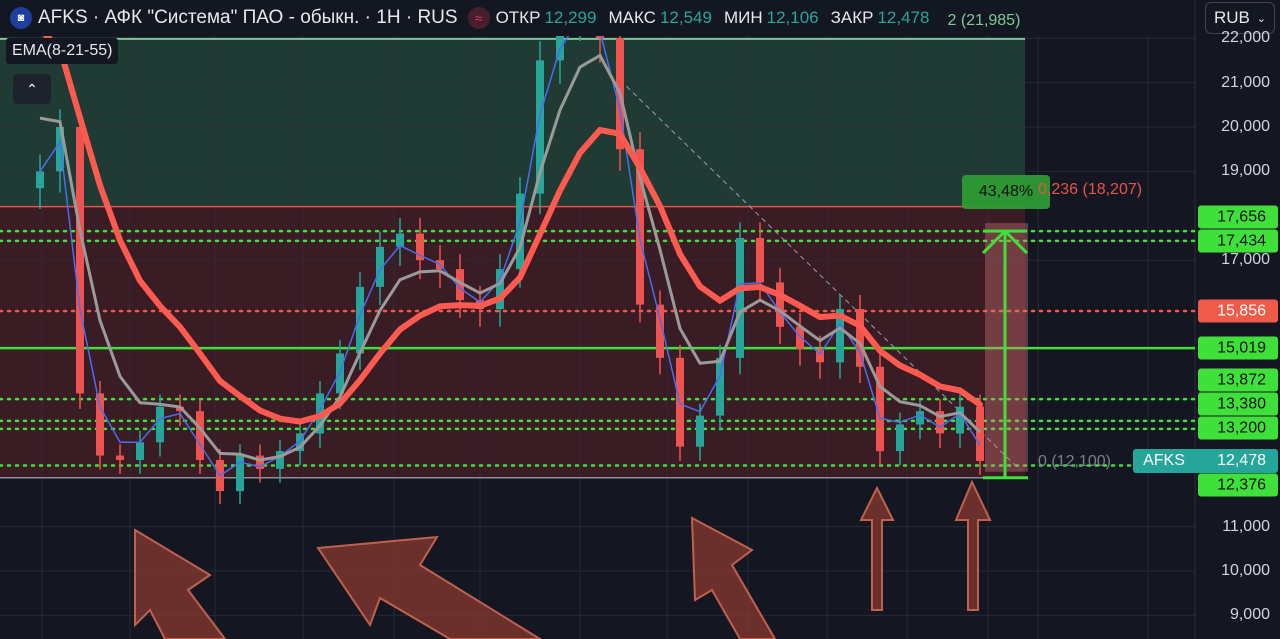 This screenshot has height=639, width=1280. What do you see at coordinates (180, 583) in the screenshot?
I see `annotation-arrow-1-icon` at bounding box center [180, 583].